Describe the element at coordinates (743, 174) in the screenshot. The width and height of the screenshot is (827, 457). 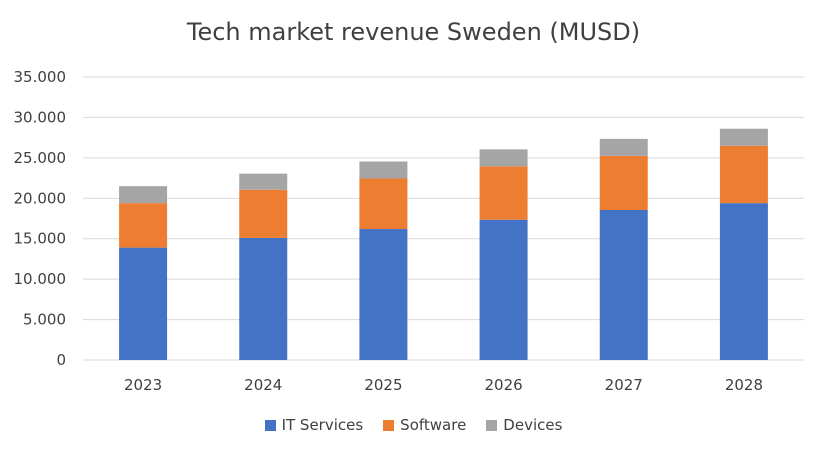
I see `bar-software-2028` at that location.